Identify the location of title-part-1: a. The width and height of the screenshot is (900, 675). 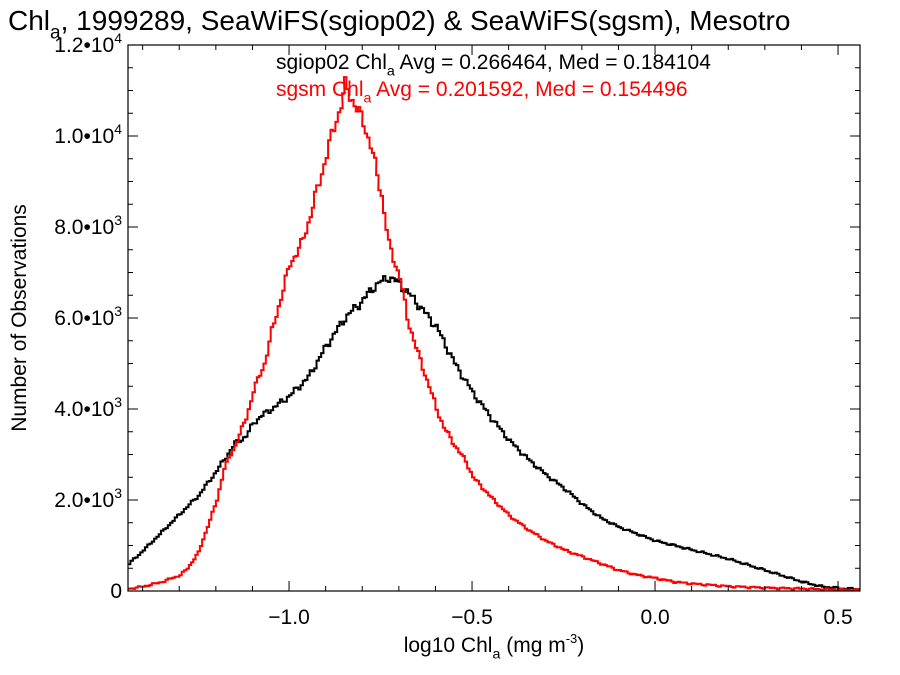
(55, 32).